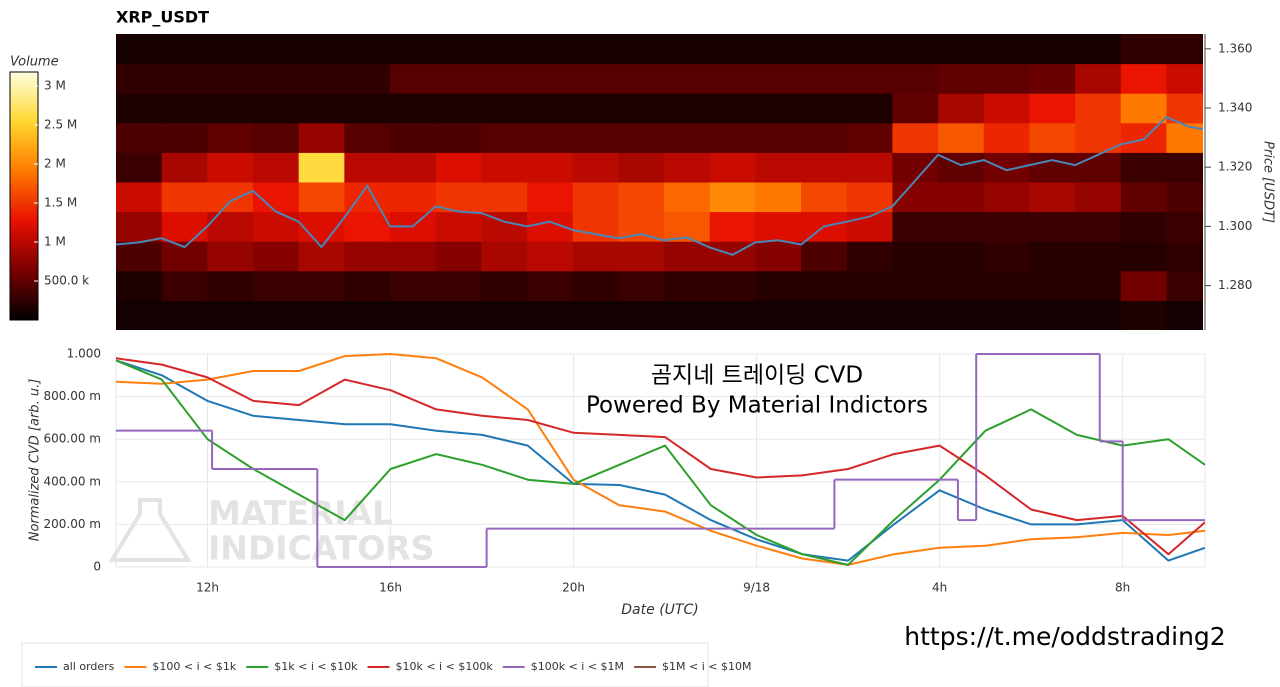  I want to click on y-tick-label: 1.280, so click(1235, 285).